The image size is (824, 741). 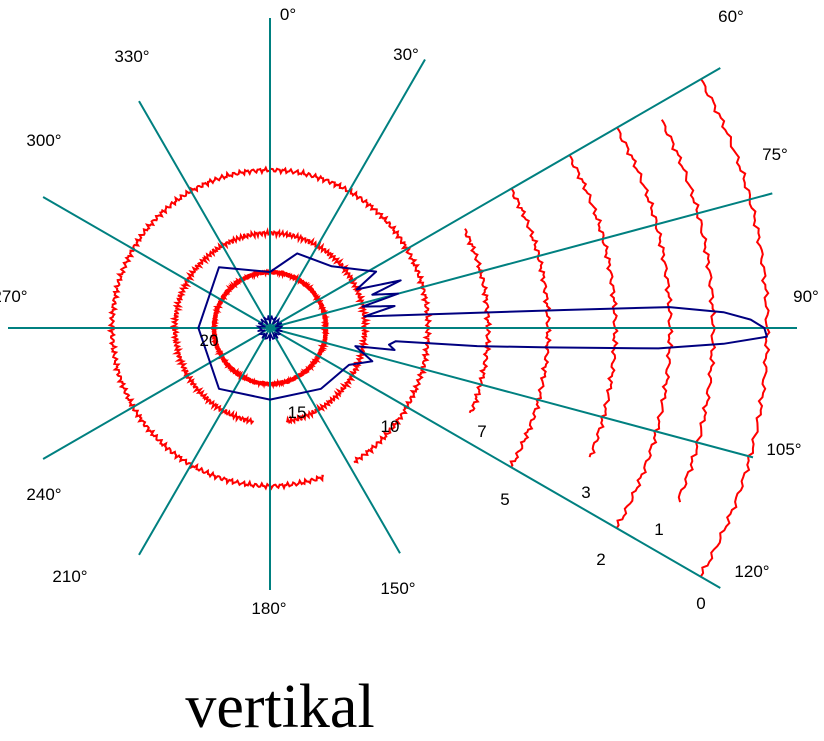 I want to click on ring-label-1: 1, so click(x=658, y=529).